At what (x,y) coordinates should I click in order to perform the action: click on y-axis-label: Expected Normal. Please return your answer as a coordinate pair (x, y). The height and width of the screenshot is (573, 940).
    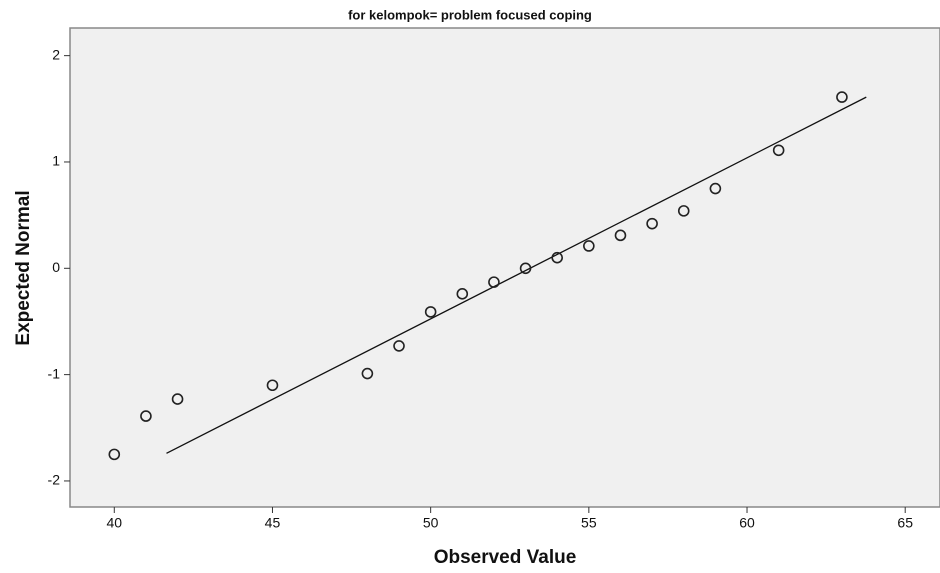
    Looking at the image, I should click on (23, 267).